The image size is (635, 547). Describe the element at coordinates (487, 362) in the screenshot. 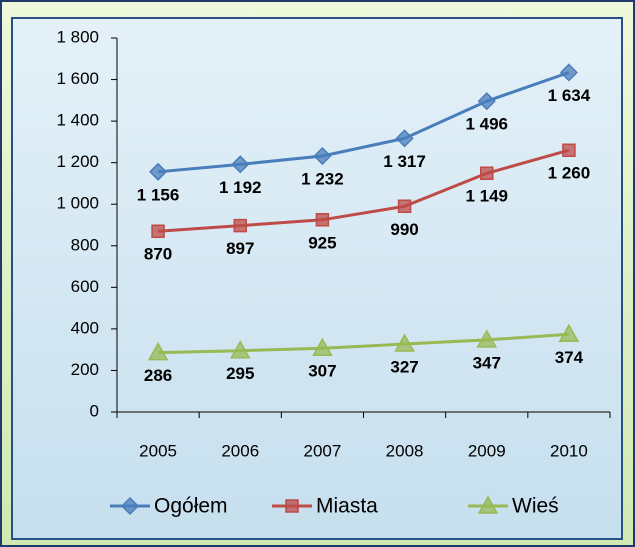

I see `data-label: 347` at that location.